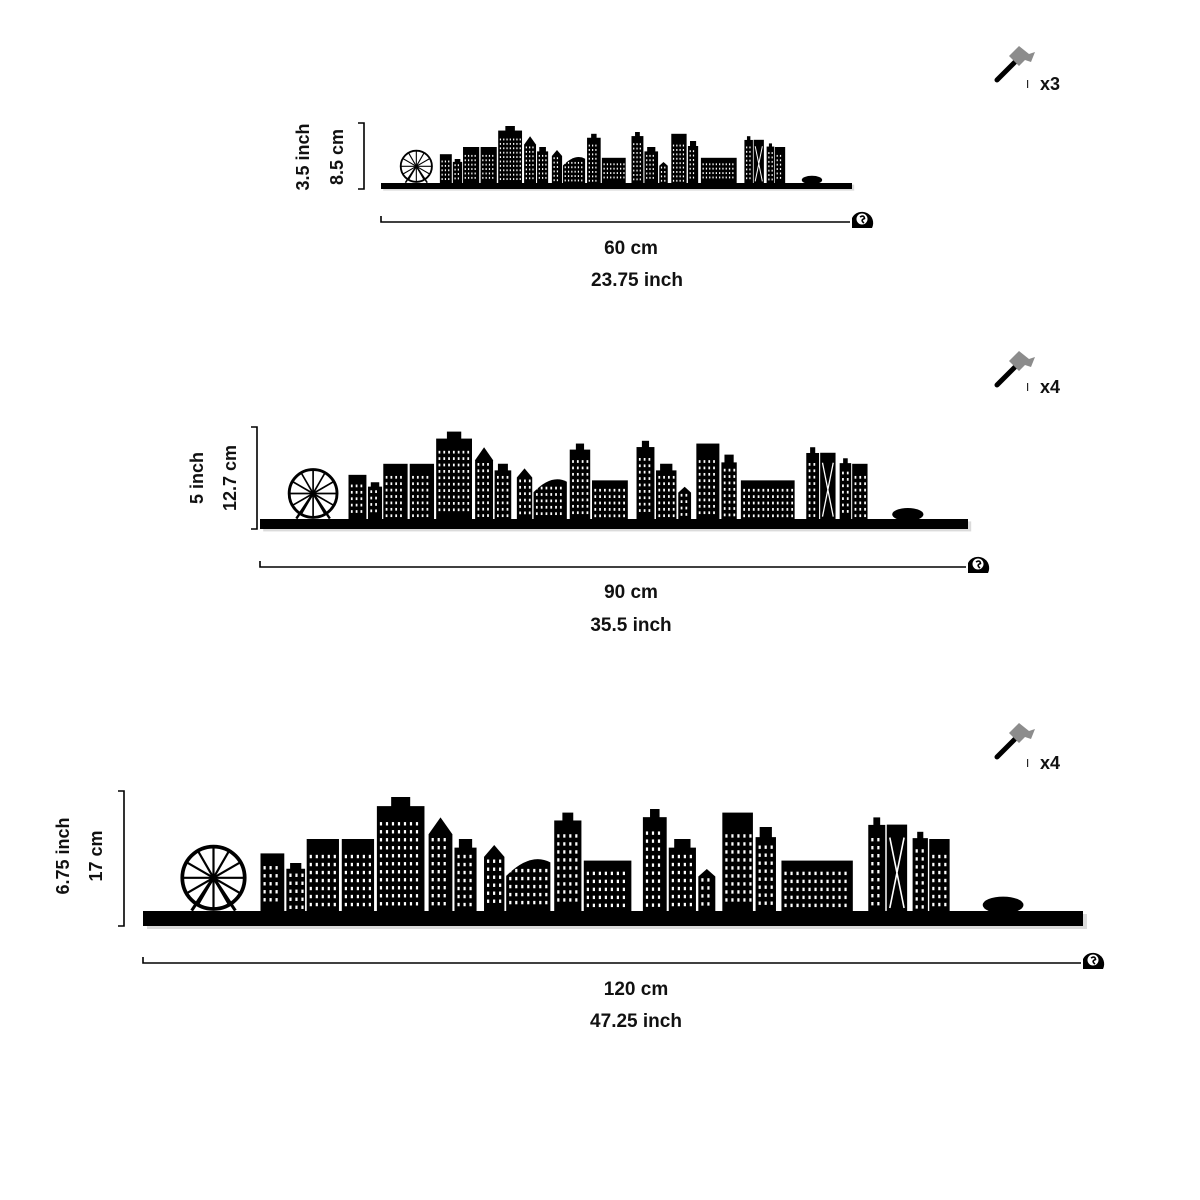 This screenshot has height=1200, width=1200. Describe the element at coordinates (637, 280) in the screenshot. I see `width-inch-label: 23.75 inch` at that location.